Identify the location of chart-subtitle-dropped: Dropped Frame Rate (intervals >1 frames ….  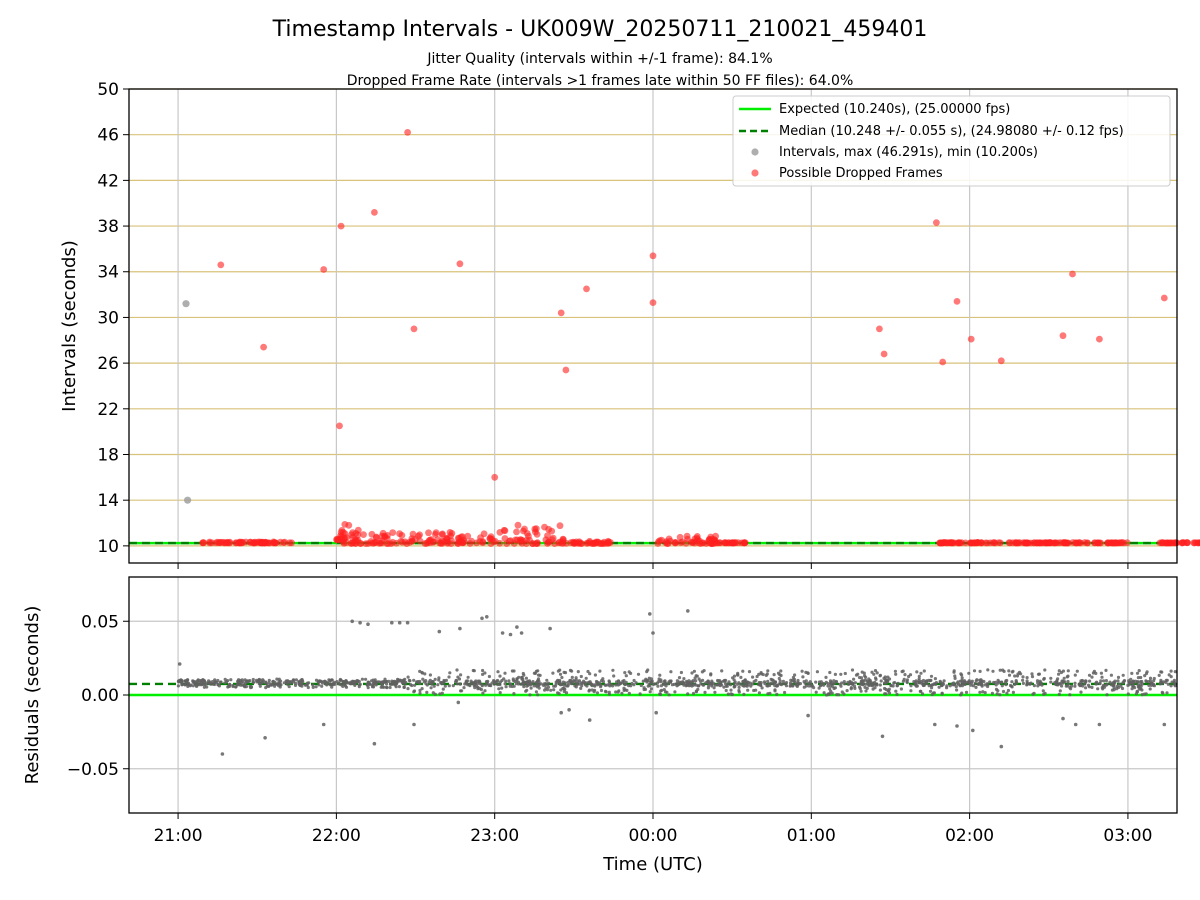
(600, 81).